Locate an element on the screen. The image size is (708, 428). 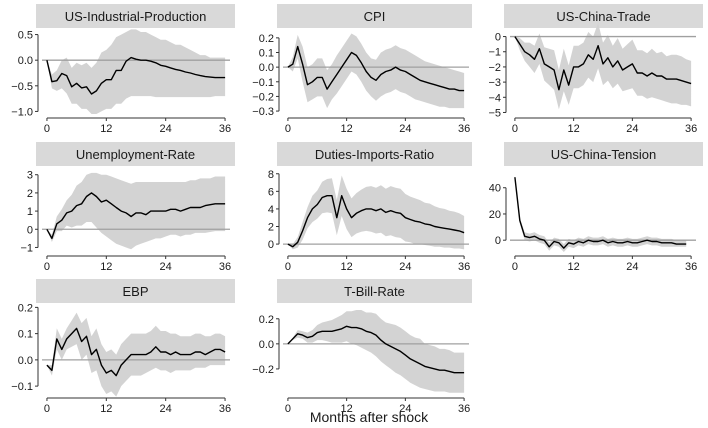
y-tick-label: 6 is located at coordinates (271, 192).